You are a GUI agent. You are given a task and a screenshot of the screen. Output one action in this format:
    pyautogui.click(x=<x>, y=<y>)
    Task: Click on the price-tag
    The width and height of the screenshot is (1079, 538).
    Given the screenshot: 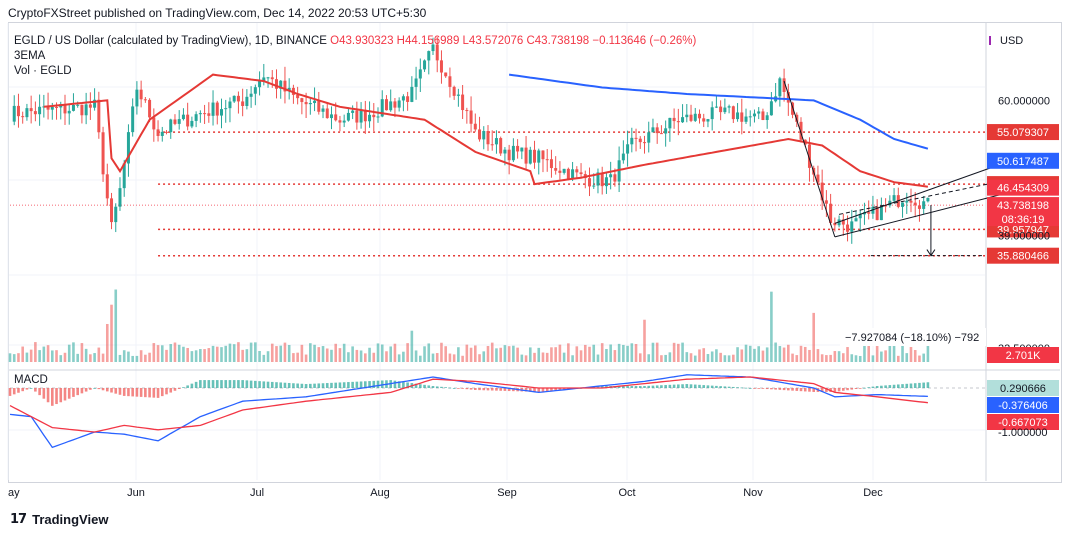 What is the action you would take?
    pyautogui.click(x=1023, y=160)
    